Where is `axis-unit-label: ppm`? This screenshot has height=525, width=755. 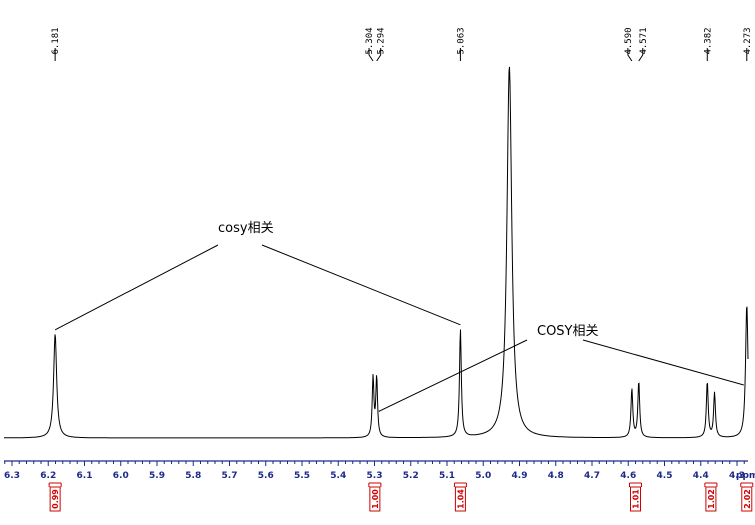 axis-unit-label: ppm is located at coordinates (745, 476).